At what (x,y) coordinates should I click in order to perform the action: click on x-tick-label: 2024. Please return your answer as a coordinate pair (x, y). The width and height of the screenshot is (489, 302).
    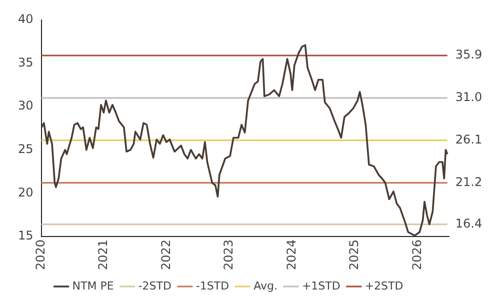
    Looking at the image, I should click on (291, 254).